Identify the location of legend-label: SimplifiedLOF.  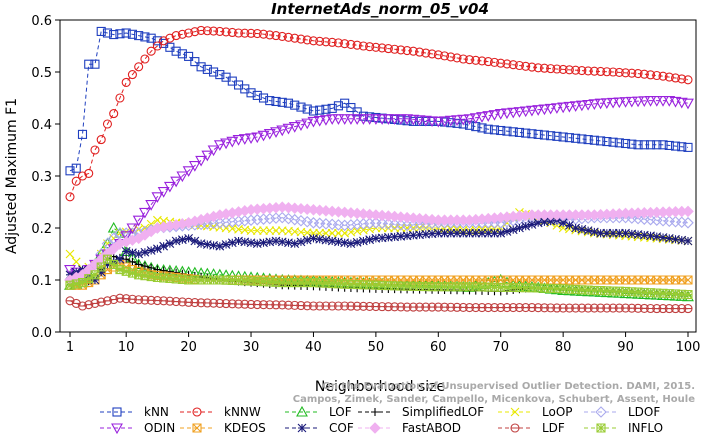
(443, 412).